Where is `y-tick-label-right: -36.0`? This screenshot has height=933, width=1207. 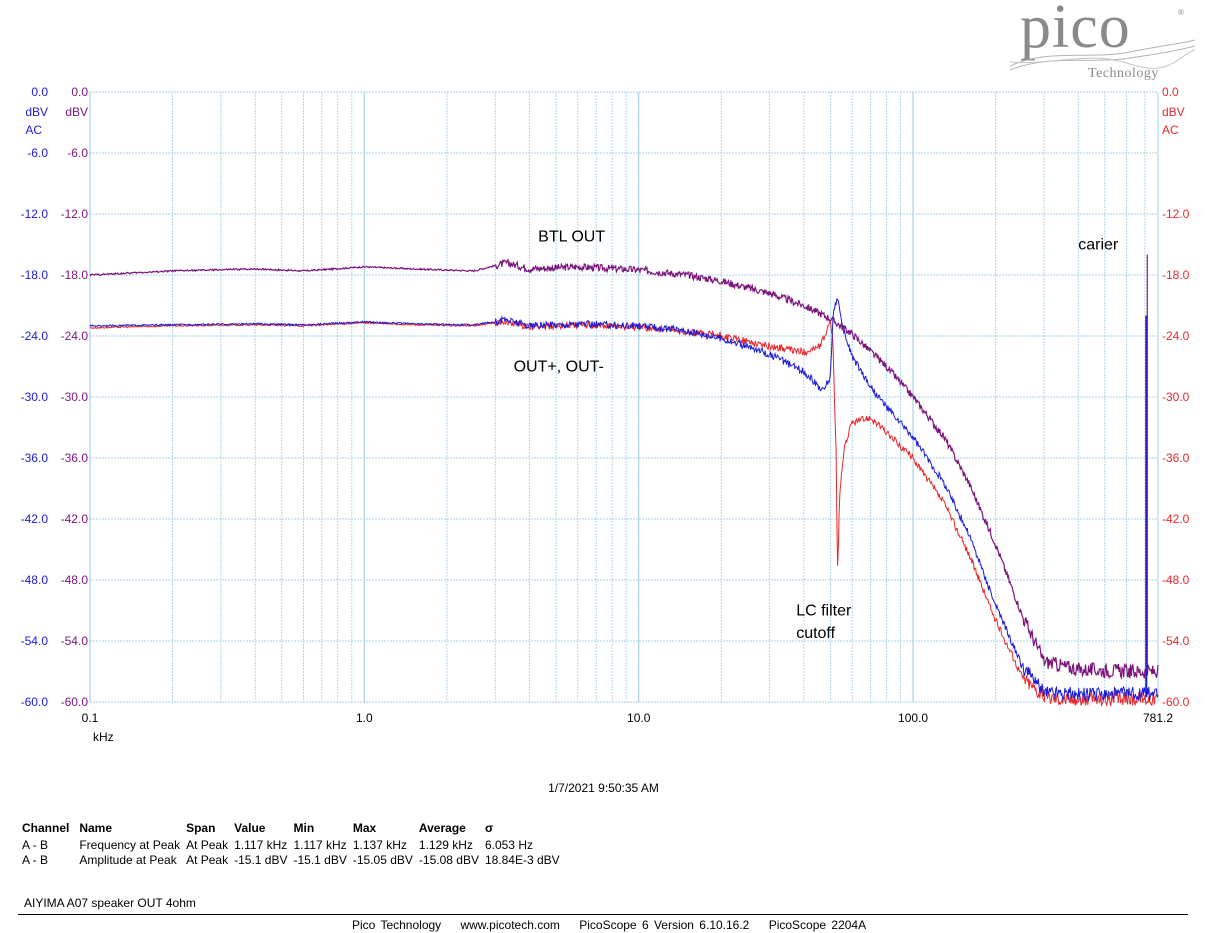 y-tick-label-right: -36.0 is located at coordinates (1176, 458).